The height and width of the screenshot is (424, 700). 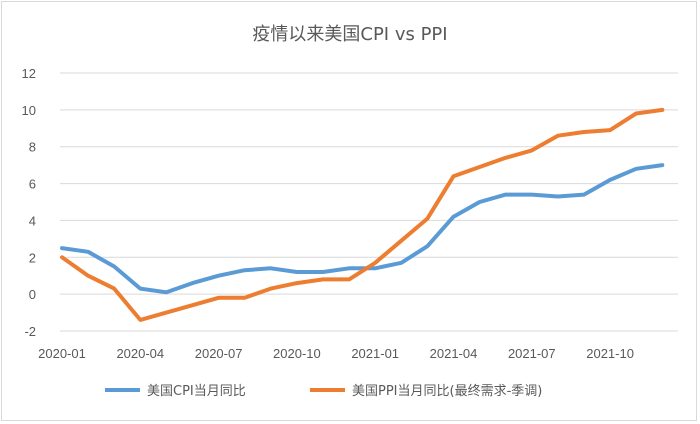 I want to click on x-tick-label: 2021-07, so click(x=532, y=353).